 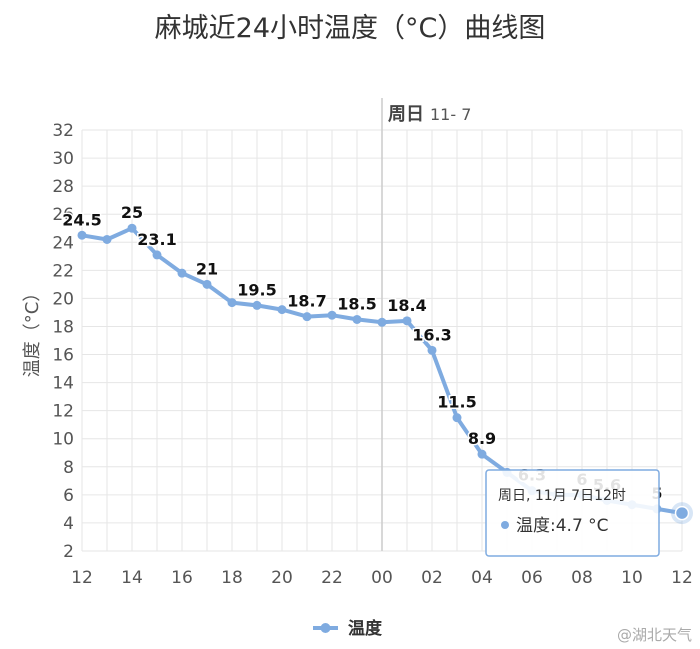 I want to click on data-label: 25, so click(x=132, y=212).